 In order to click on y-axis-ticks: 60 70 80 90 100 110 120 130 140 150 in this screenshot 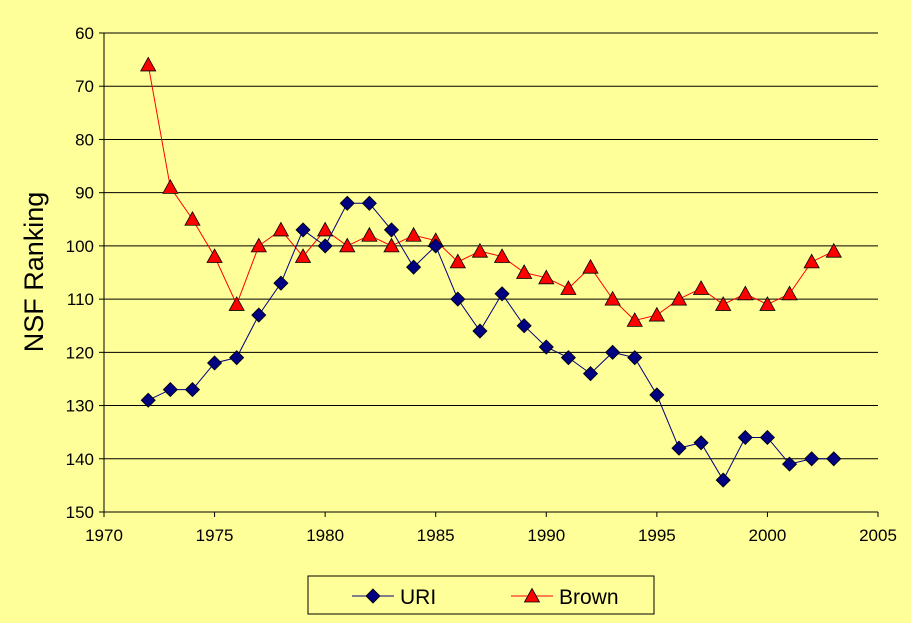, I will do `click(85, 273)`.